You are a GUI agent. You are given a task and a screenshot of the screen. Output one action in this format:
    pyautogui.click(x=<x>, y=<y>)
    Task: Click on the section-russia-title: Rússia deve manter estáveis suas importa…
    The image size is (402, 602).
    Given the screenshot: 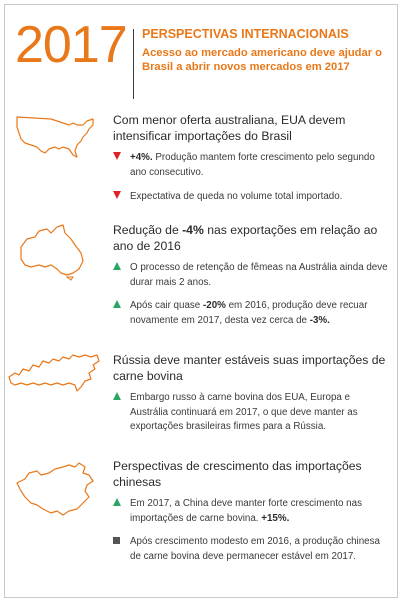 What is the action you would take?
    pyautogui.click(x=249, y=368)
    